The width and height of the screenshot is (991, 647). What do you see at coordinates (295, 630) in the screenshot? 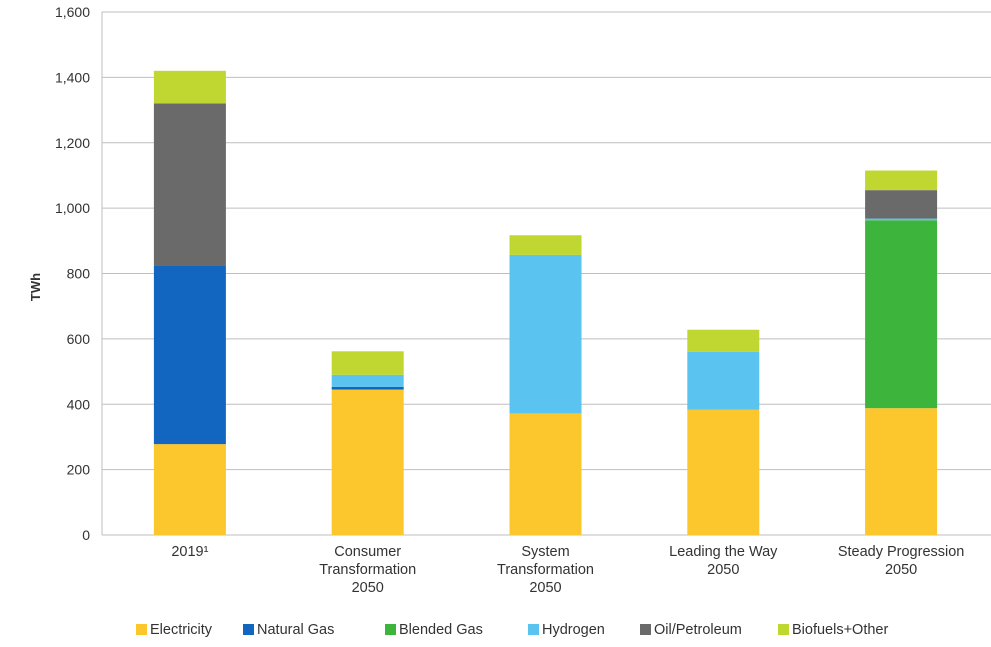
I see `legend-label: Natural Gas` at bounding box center [295, 630].